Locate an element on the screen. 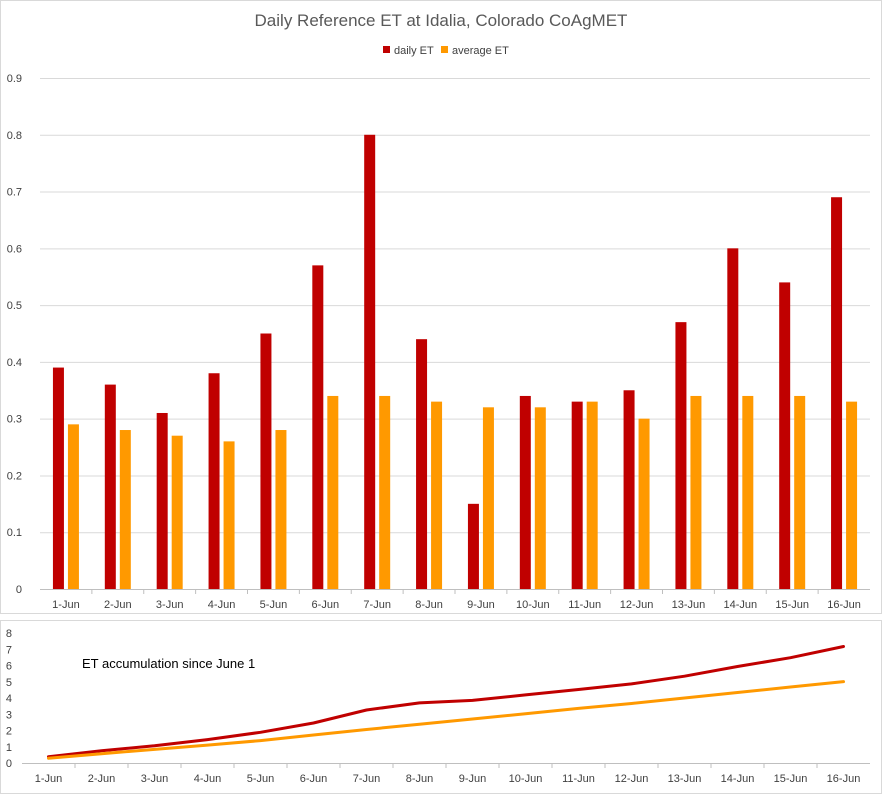 This screenshot has width=883, height=795. bar-chart-x-tick-label: 7-Jun is located at coordinates (377, 605).